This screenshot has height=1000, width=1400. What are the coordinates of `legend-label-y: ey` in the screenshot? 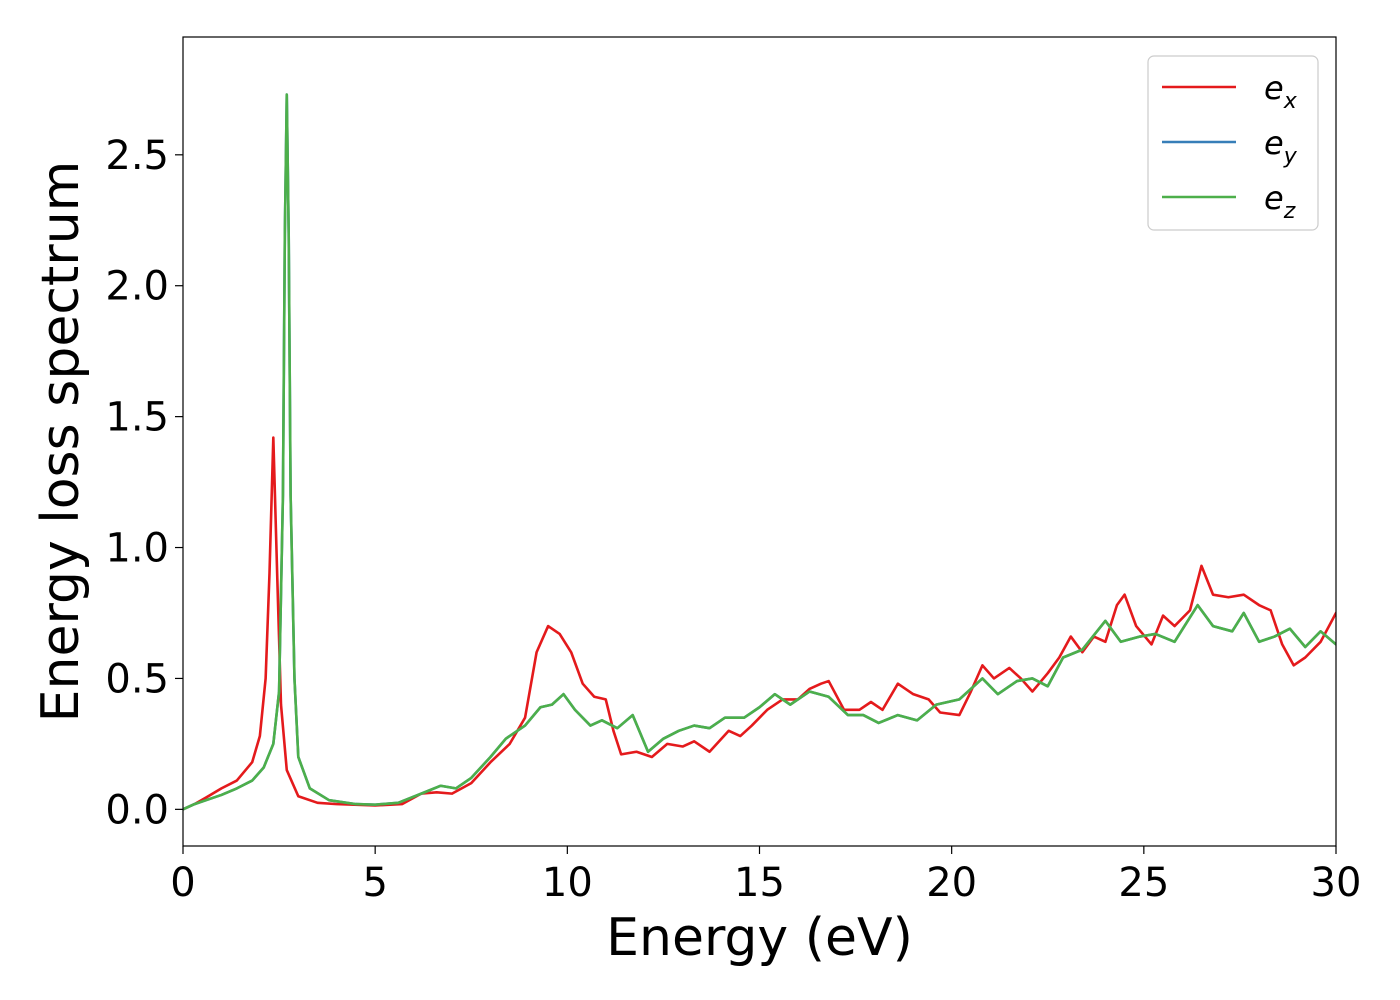 It's located at (1281, 146).